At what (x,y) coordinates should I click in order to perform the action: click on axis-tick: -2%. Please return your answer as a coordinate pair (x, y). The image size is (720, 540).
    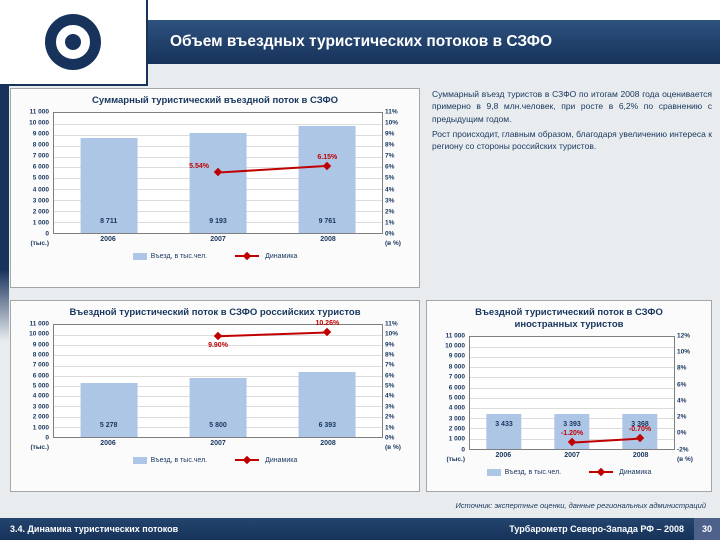
    Looking at the image, I should click on (683, 450).